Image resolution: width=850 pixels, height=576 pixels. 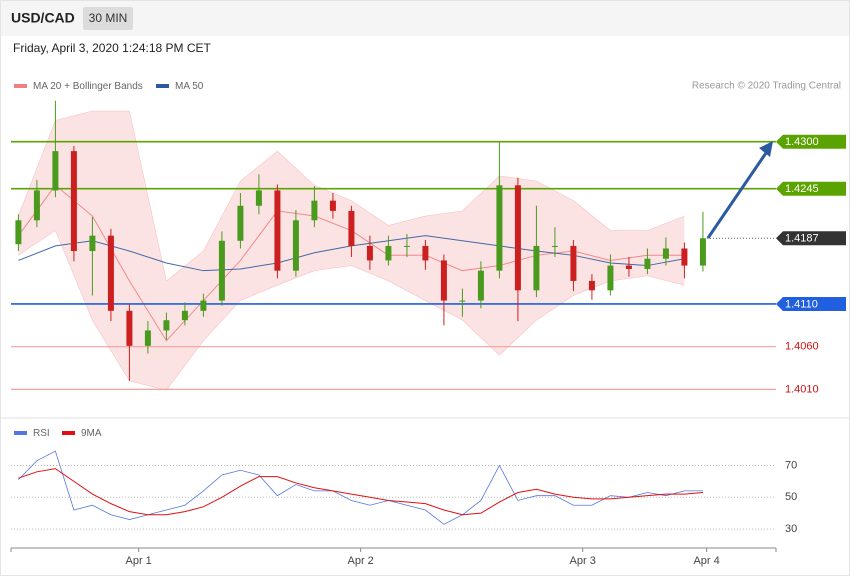 I want to click on y-tick-label: 30, so click(x=791, y=529).